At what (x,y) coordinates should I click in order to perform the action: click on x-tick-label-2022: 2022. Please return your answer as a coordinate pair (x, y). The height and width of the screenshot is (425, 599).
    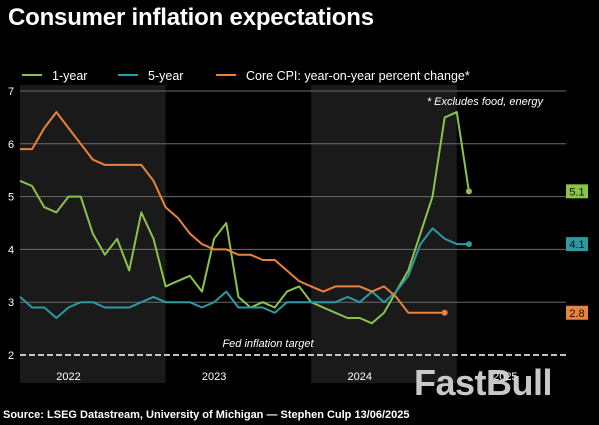
    Looking at the image, I should click on (68, 377).